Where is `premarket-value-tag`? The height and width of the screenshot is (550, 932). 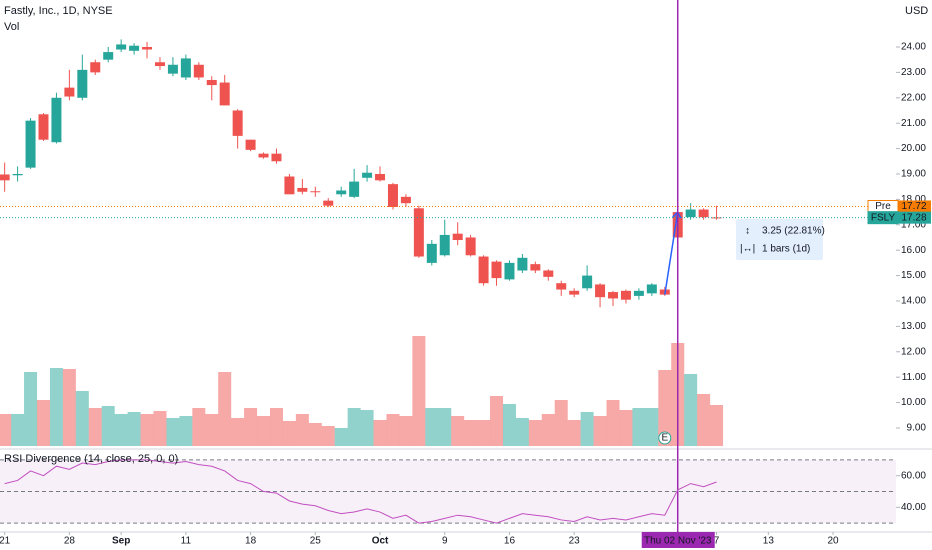
premarket-value-tag is located at coordinates (914, 206).